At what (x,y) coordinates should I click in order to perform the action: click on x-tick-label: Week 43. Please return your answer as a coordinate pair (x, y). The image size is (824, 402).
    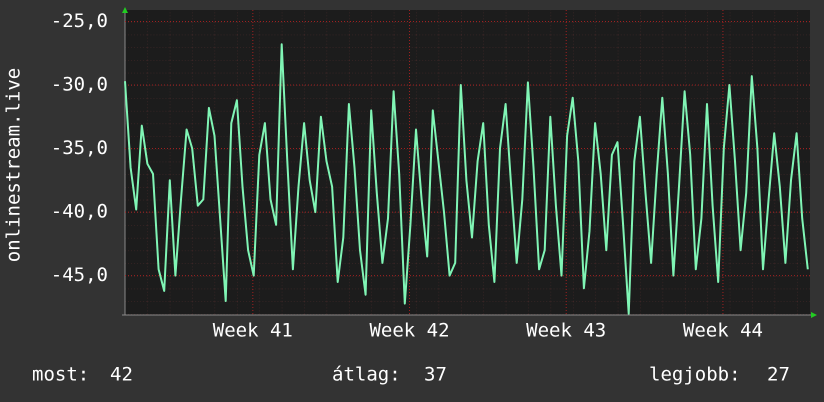
    Looking at the image, I should click on (566, 331).